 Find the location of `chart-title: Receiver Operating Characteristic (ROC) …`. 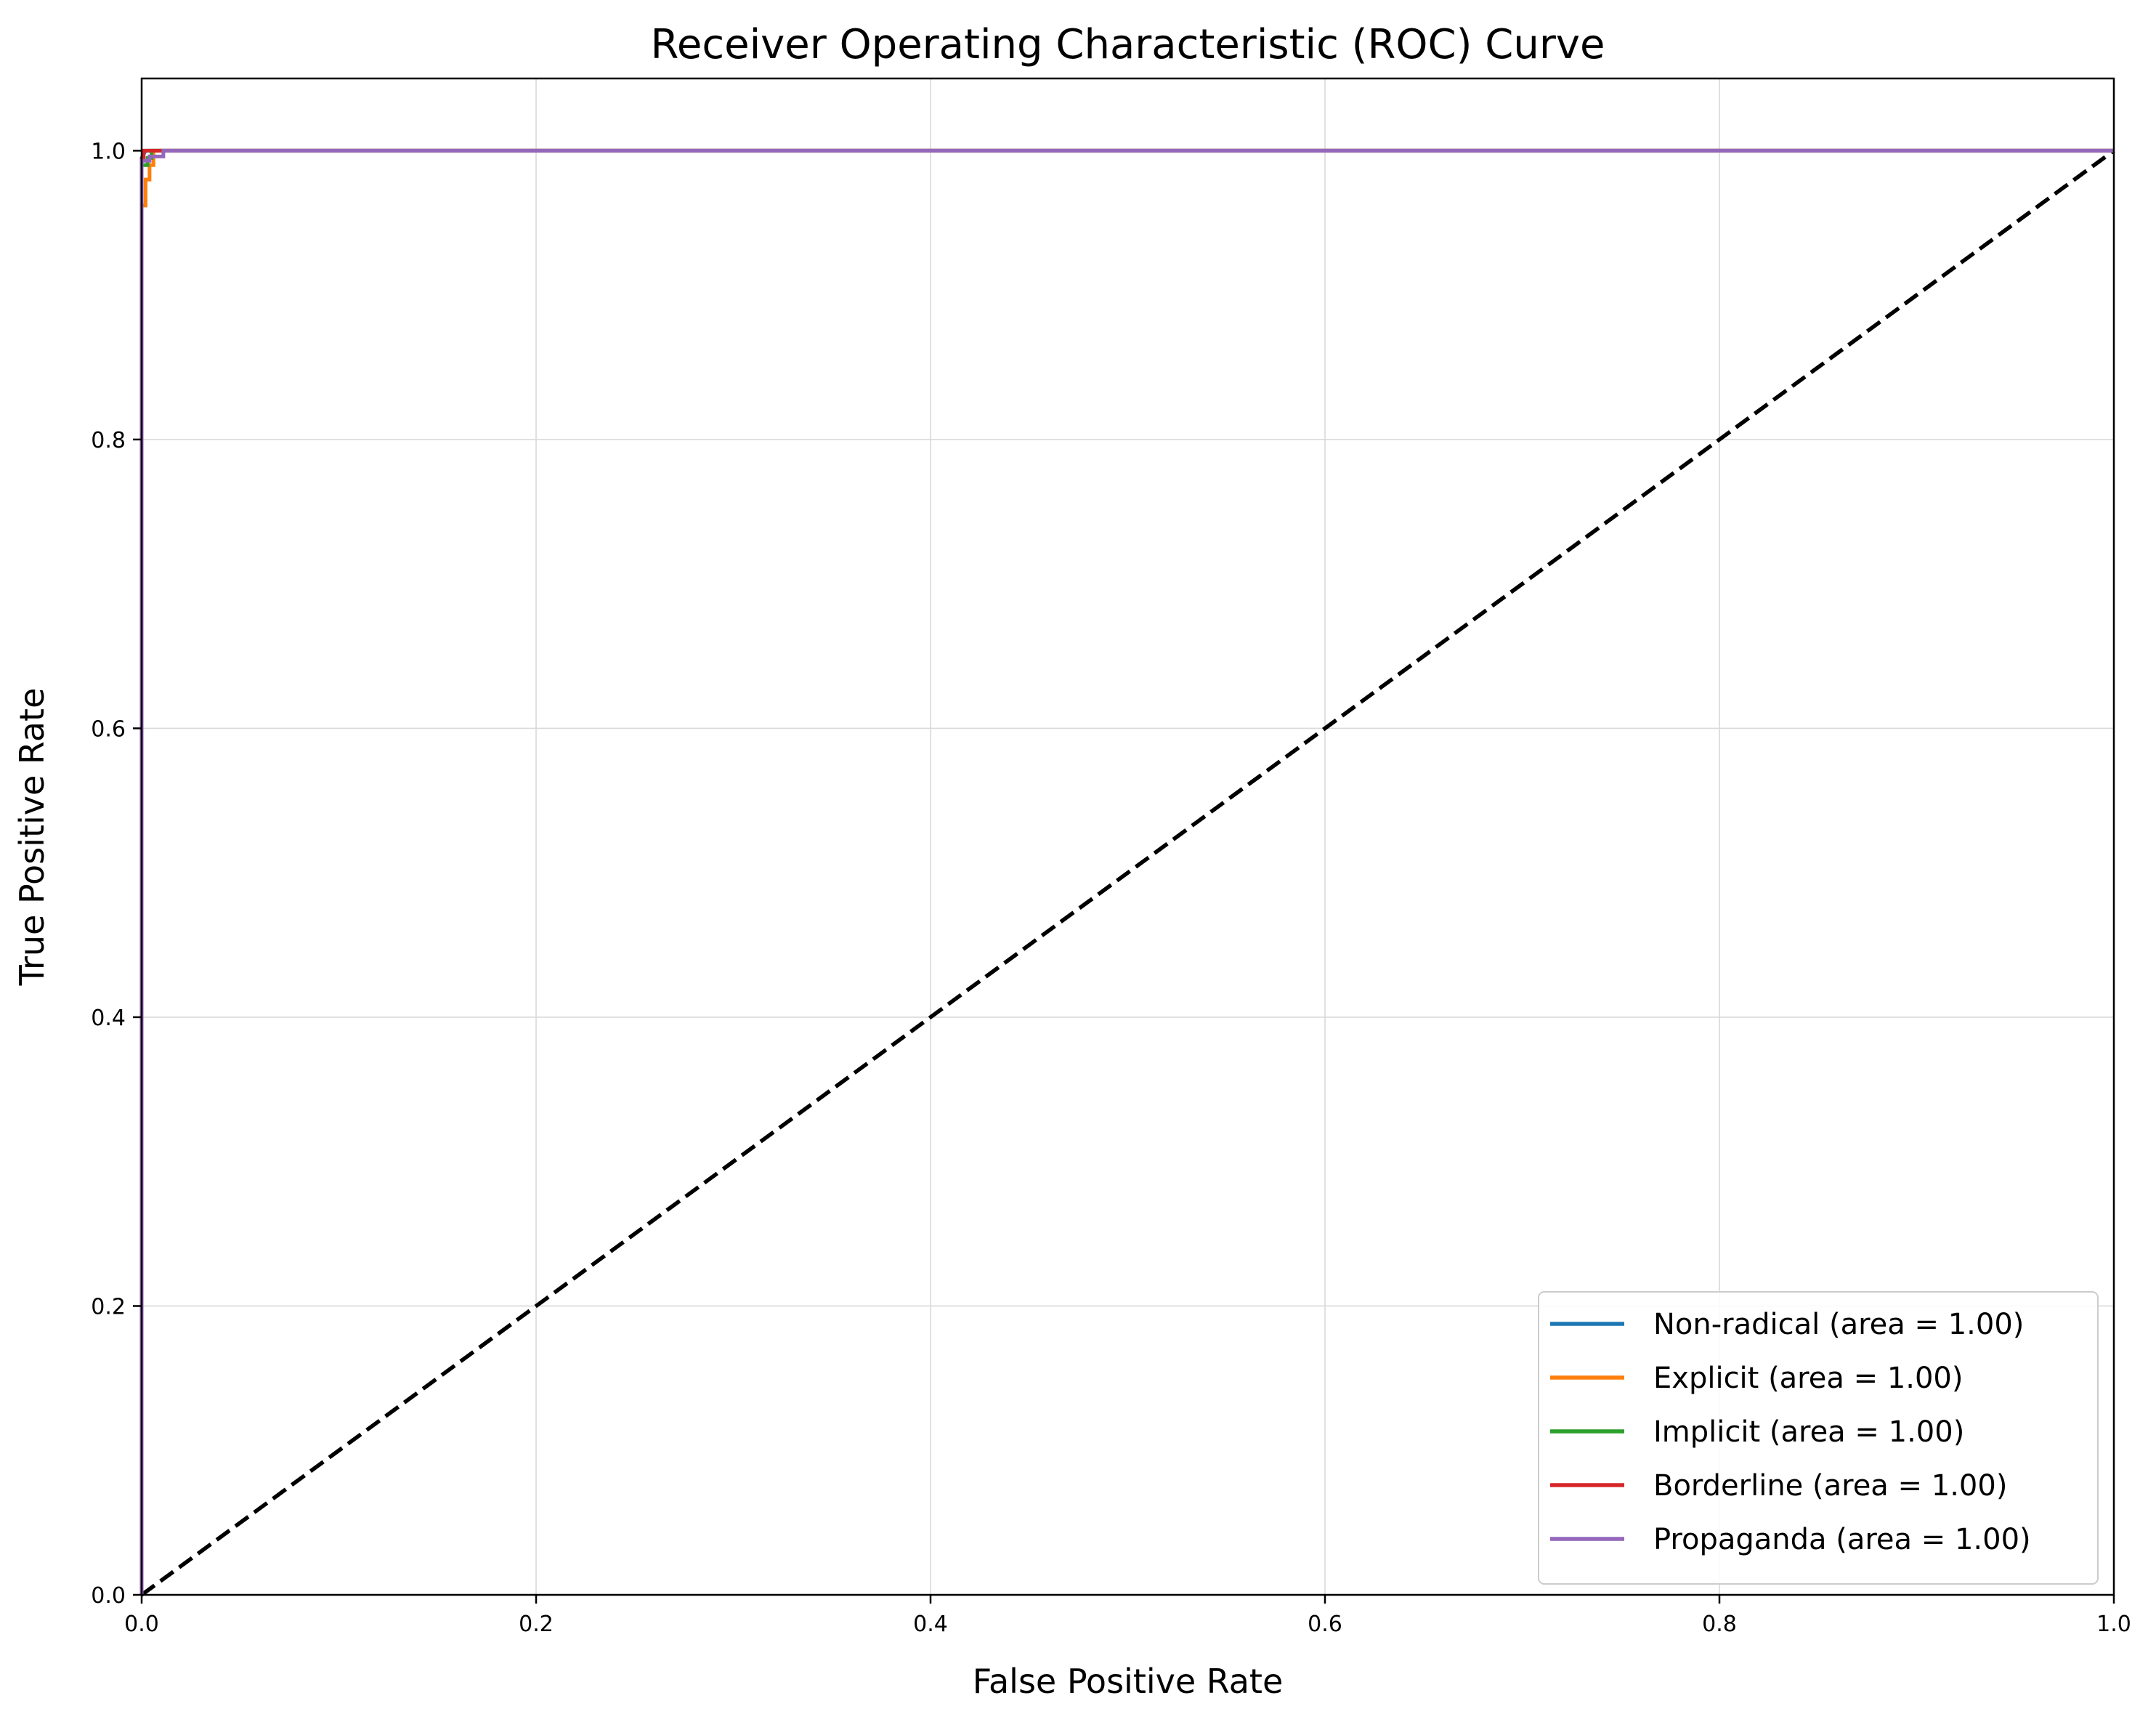

chart-title: Receiver Operating Characteristic (ROC) … is located at coordinates (1128, 44).